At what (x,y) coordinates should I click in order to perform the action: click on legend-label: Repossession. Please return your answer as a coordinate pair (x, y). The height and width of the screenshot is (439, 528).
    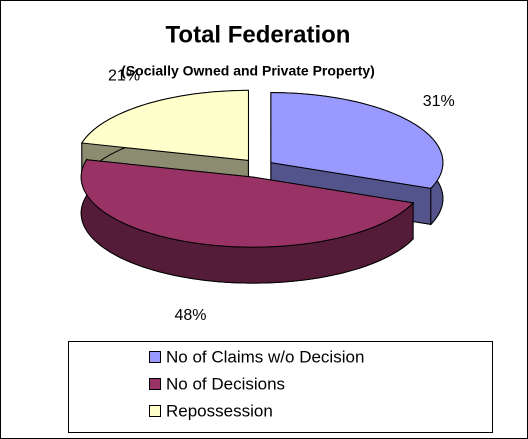
    Looking at the image, I should click on (219, 410).